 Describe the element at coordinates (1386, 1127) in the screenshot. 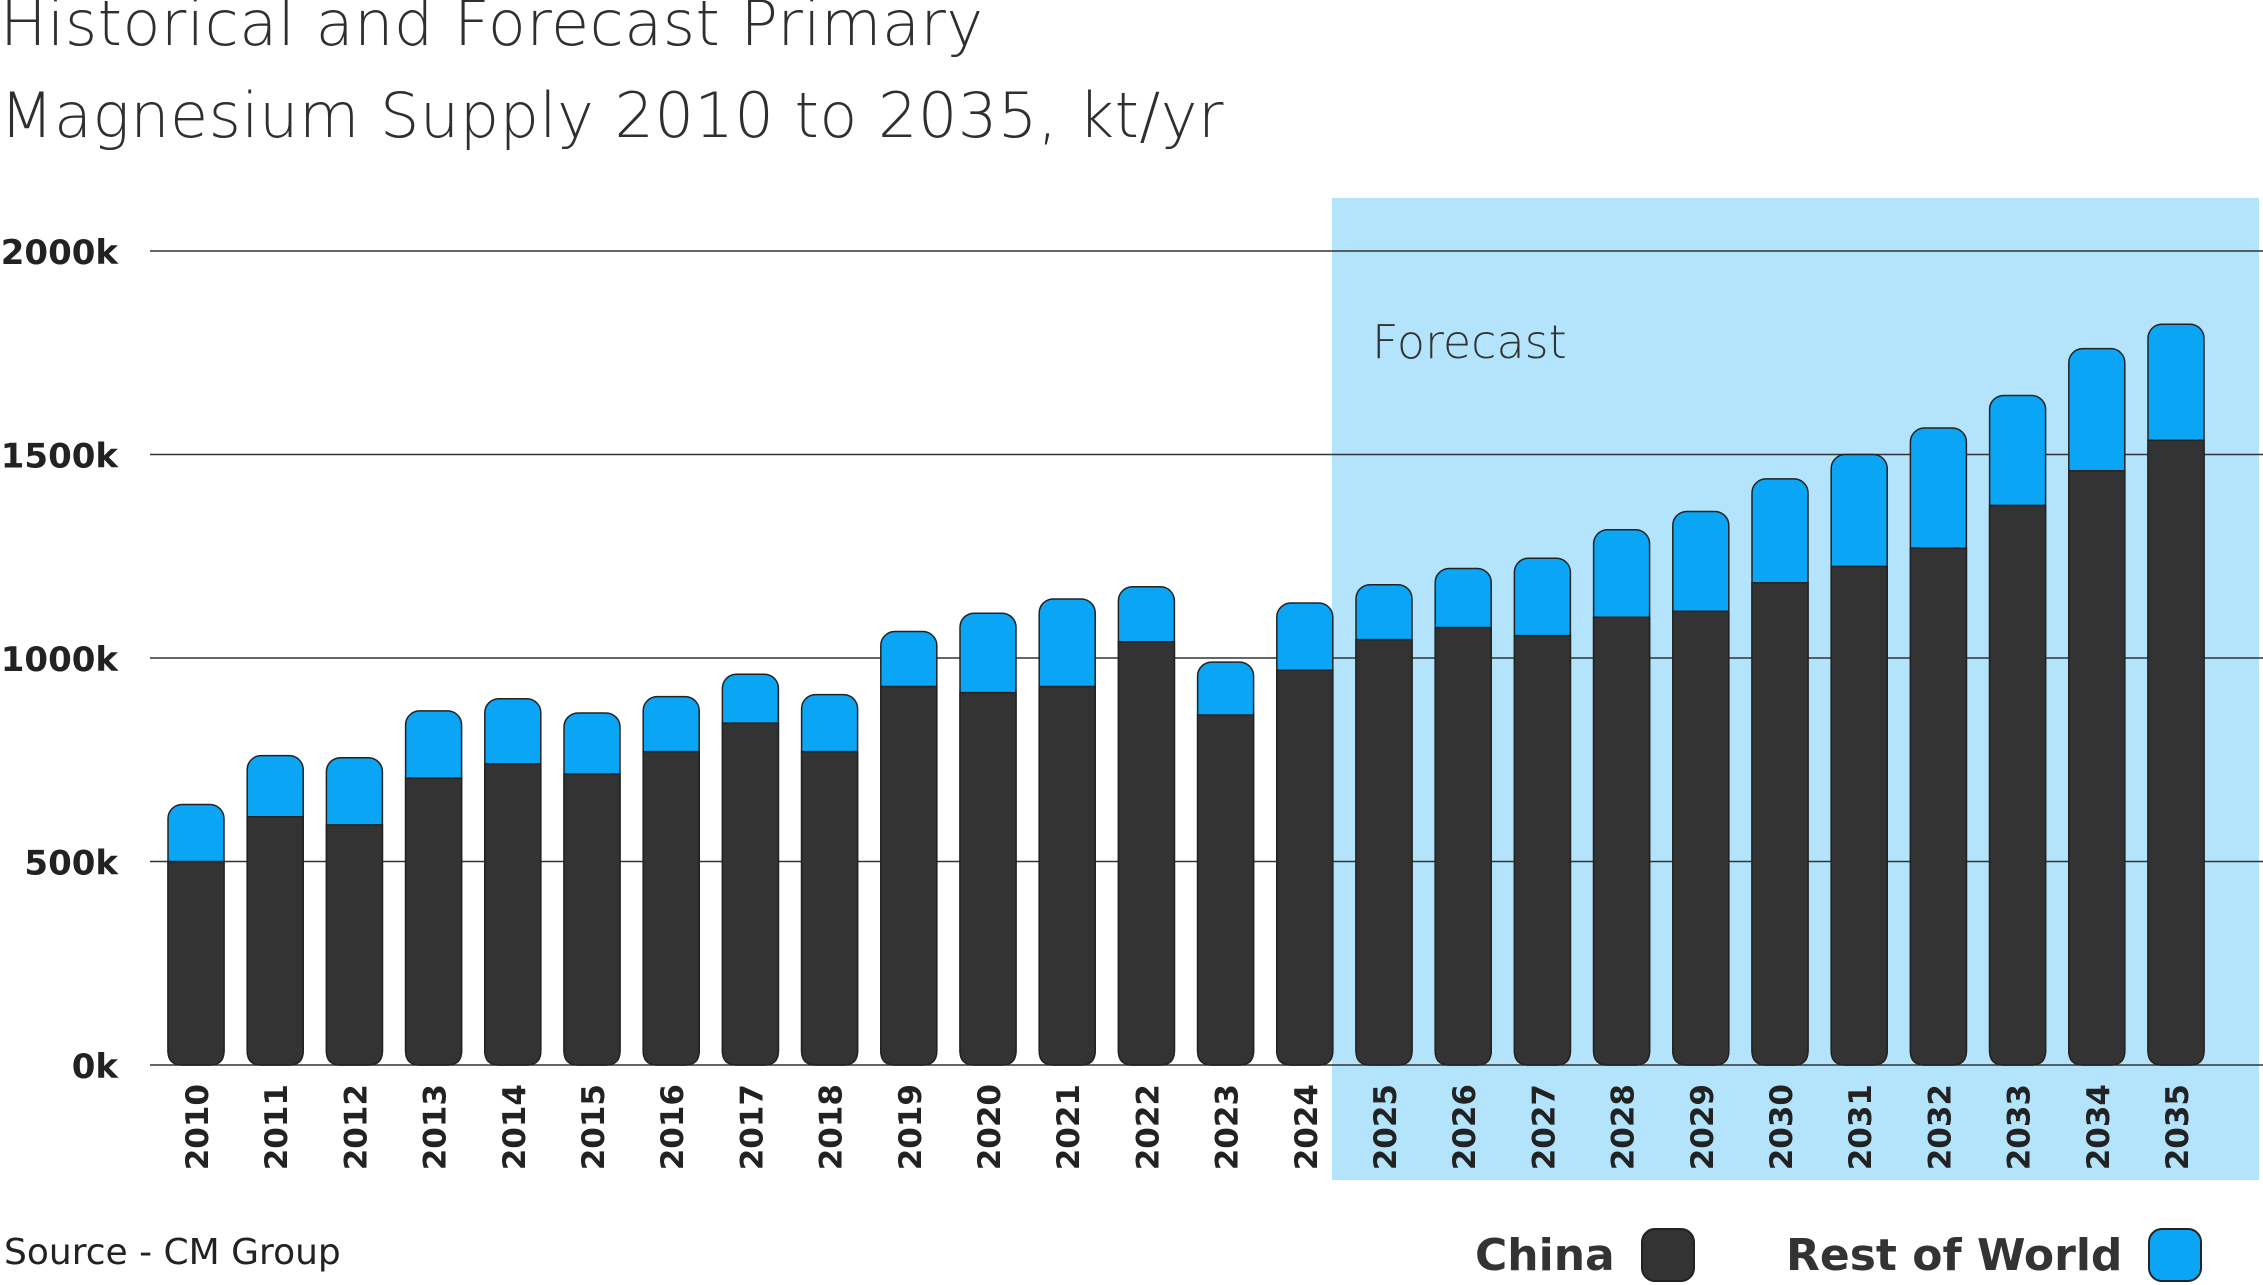

I see `x-tick-label: 2025` at that location.